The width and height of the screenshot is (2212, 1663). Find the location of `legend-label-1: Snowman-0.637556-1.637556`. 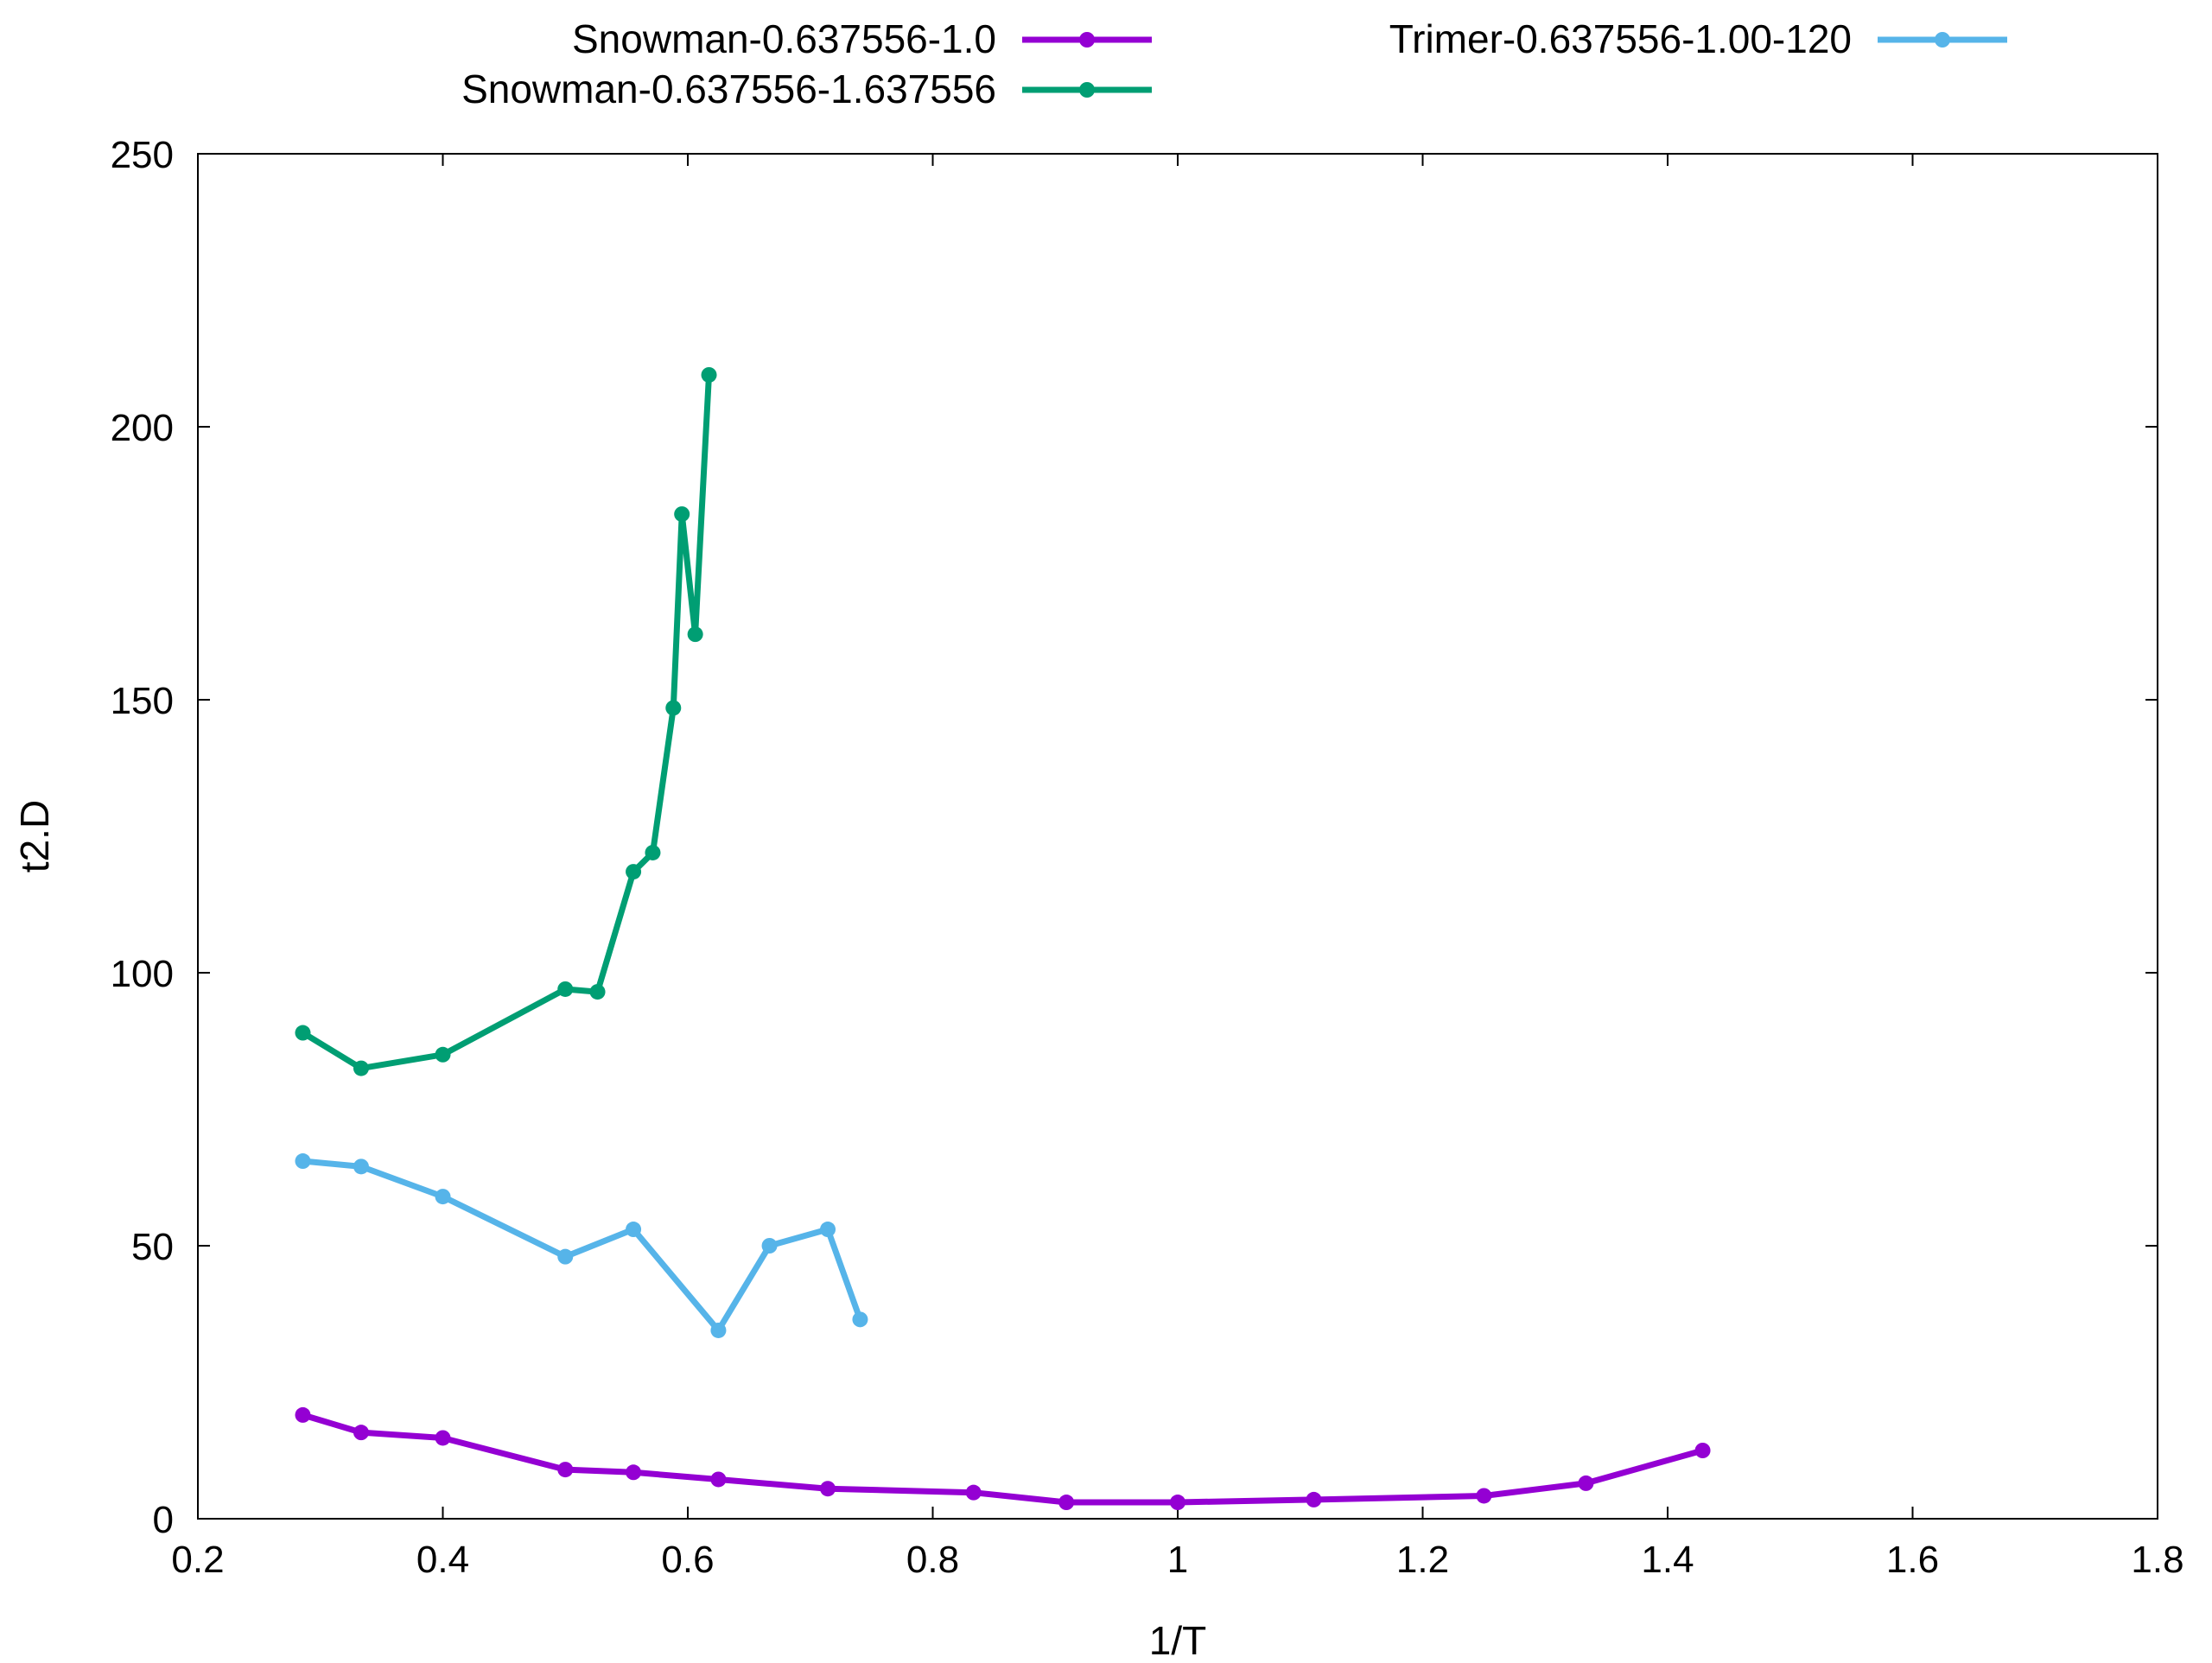

legend-label-1: Snowman-0.637556-1.637556 is located at coordinates (728, 89).